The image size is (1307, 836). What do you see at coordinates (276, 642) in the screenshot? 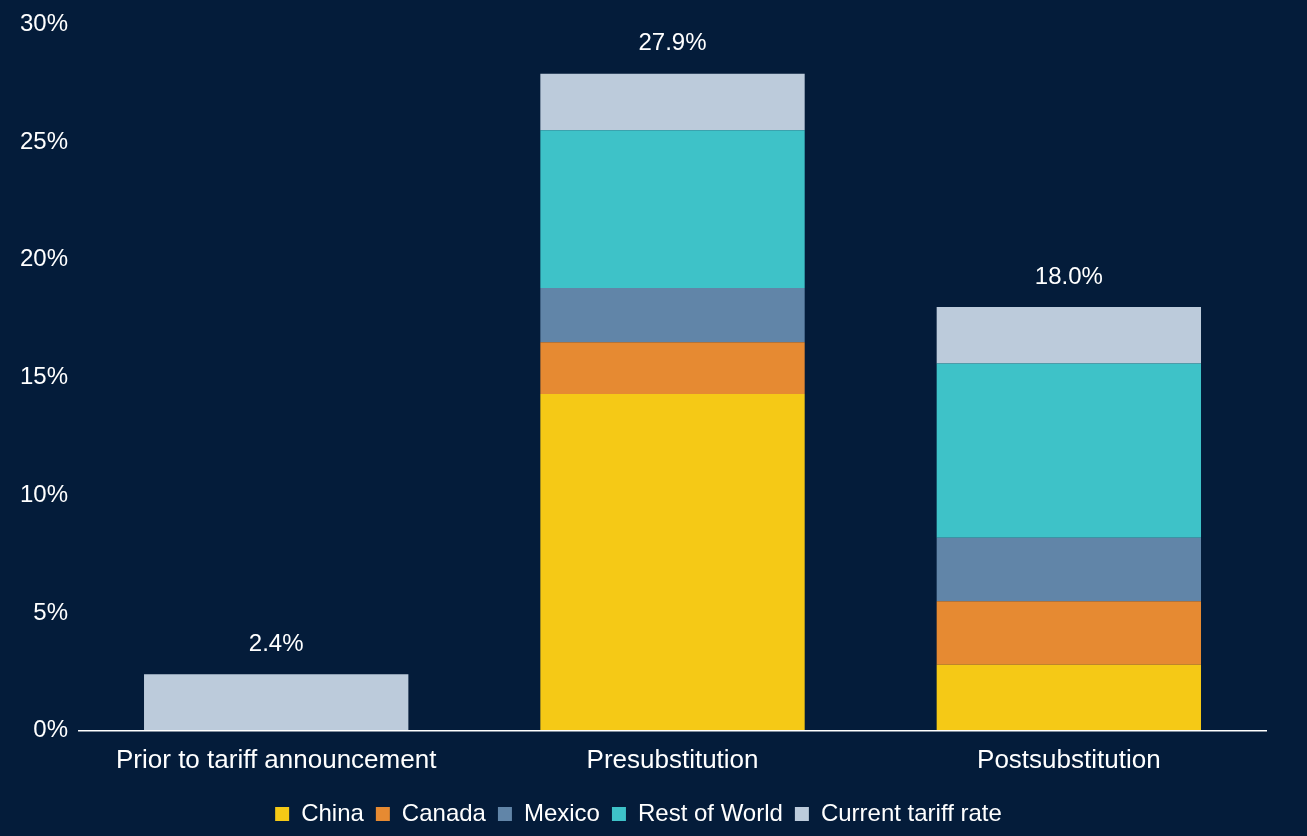
I see `total-label: 2.4%` at bounding box center [276, 642].